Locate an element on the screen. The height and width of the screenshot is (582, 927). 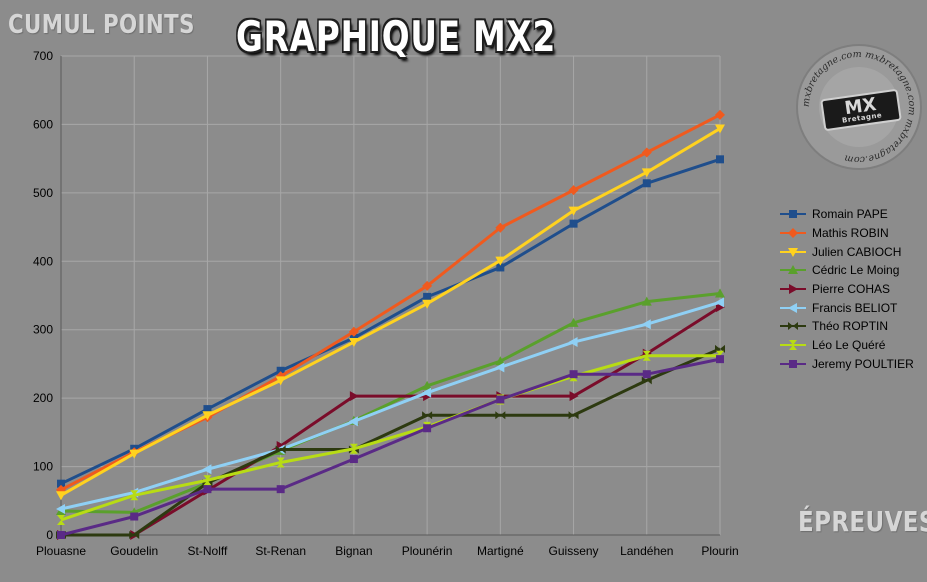
x-tick-label: Guisseny is located at coordinates (574, 551).